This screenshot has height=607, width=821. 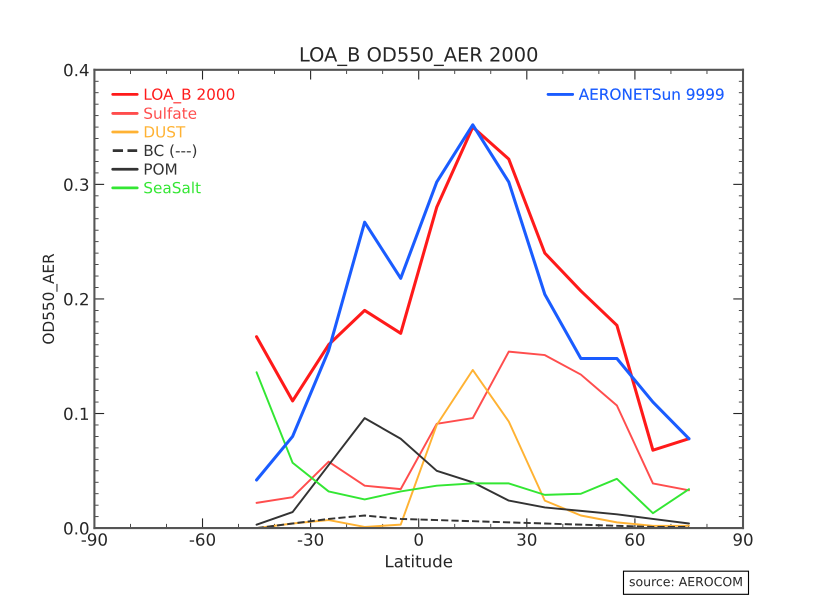 What do you see at coordinates (76, 528) in the screenshot?
I see `y-tick-label: 0.0` at bounding box center [76, 528].